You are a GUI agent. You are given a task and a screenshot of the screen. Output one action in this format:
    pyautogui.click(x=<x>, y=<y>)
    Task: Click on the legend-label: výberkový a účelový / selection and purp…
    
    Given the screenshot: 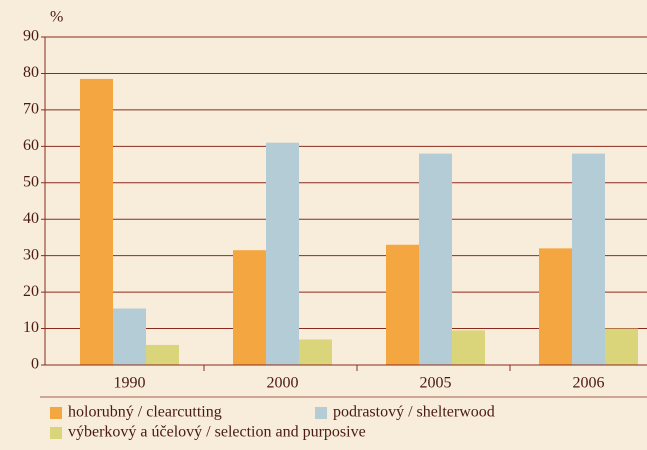 What is the action you would take?
    pyautogui.click(x=217, y=432)
    